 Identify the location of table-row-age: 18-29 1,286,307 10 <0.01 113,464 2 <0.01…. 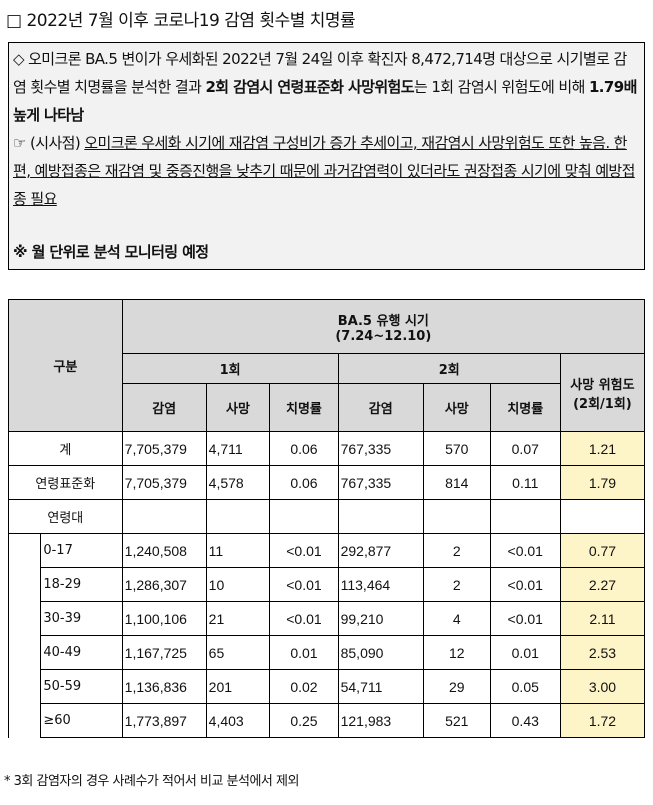
(327, 584).